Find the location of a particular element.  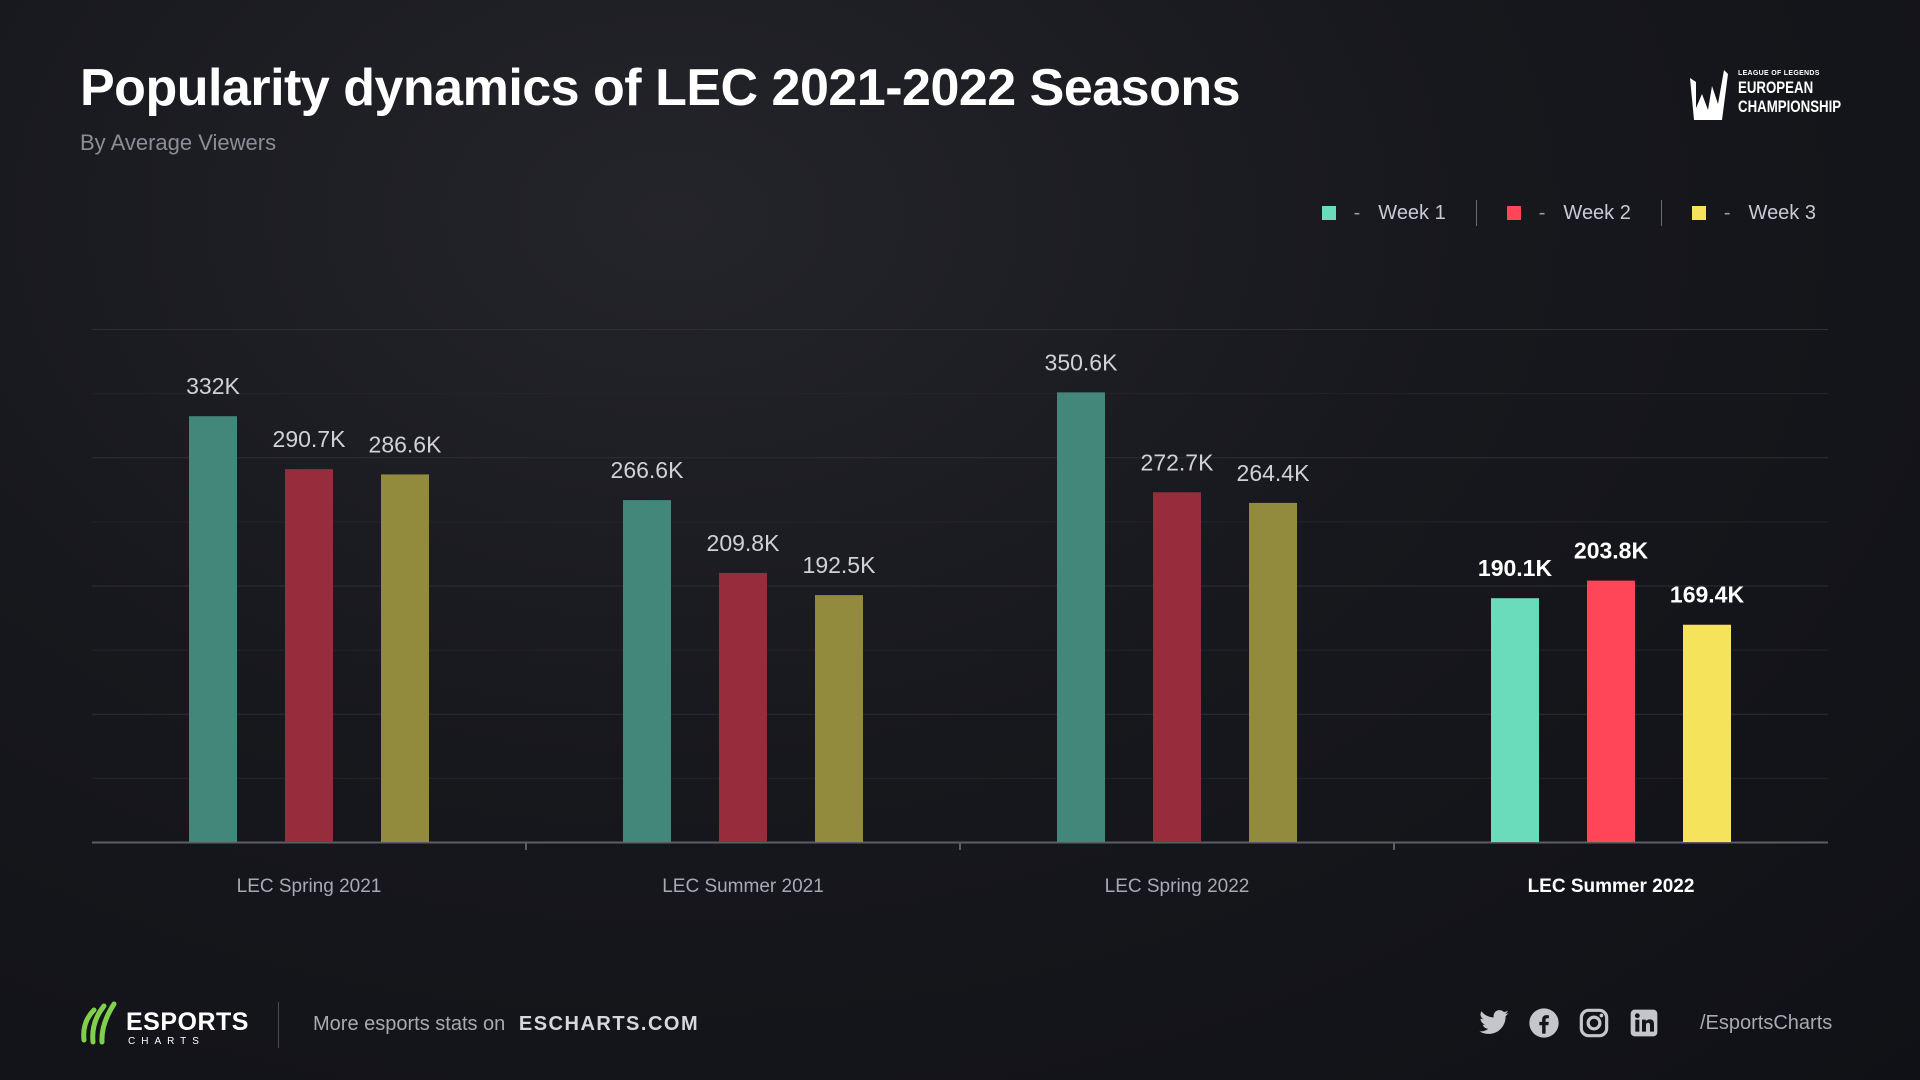

instagram-icon is located at coordinates (1594, 1023).